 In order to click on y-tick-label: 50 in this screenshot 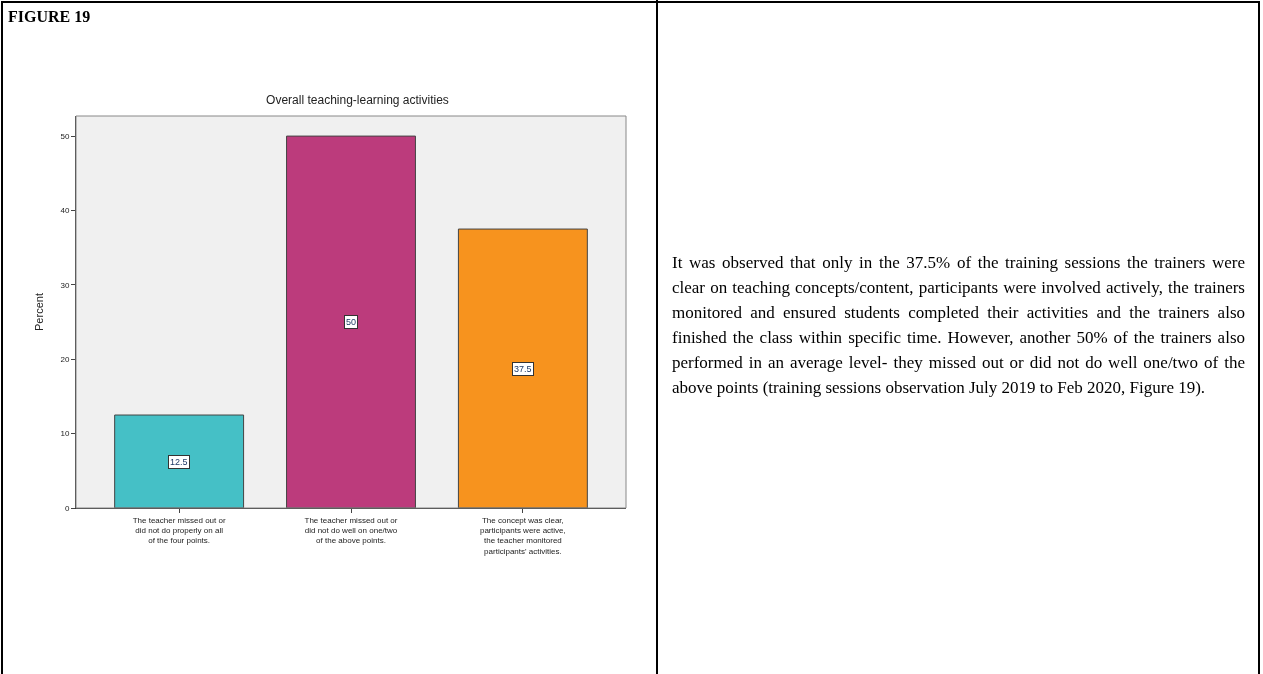, I will do `click(65, 136)`.